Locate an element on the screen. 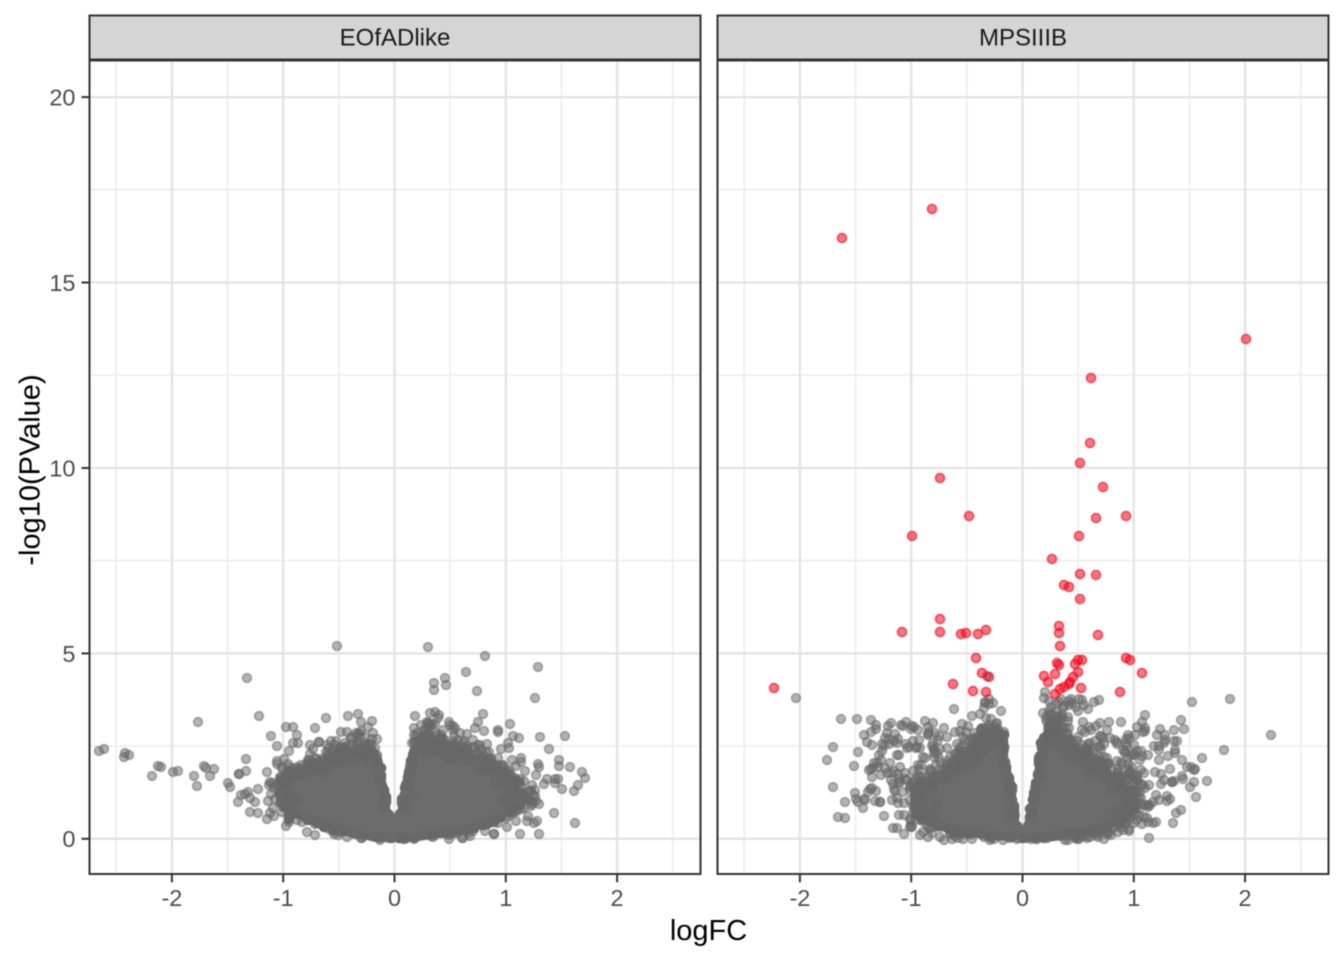 This screenshot has height=960, width=1344. svg-text: 20 is located at coordinates (62, 98).